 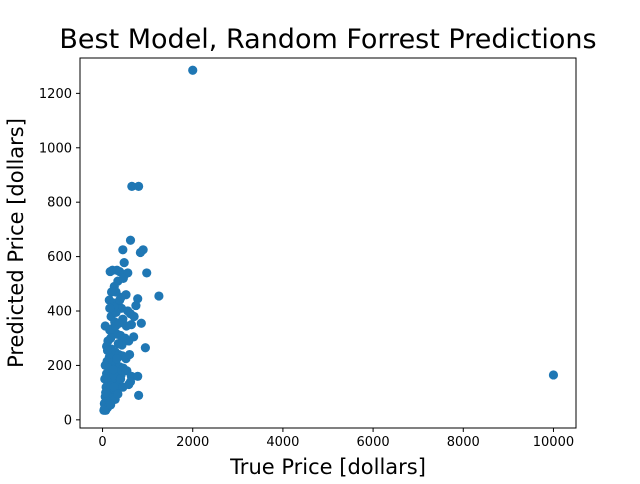 I want to click on x-tick-label: 8000, so click(x=463, y=442).